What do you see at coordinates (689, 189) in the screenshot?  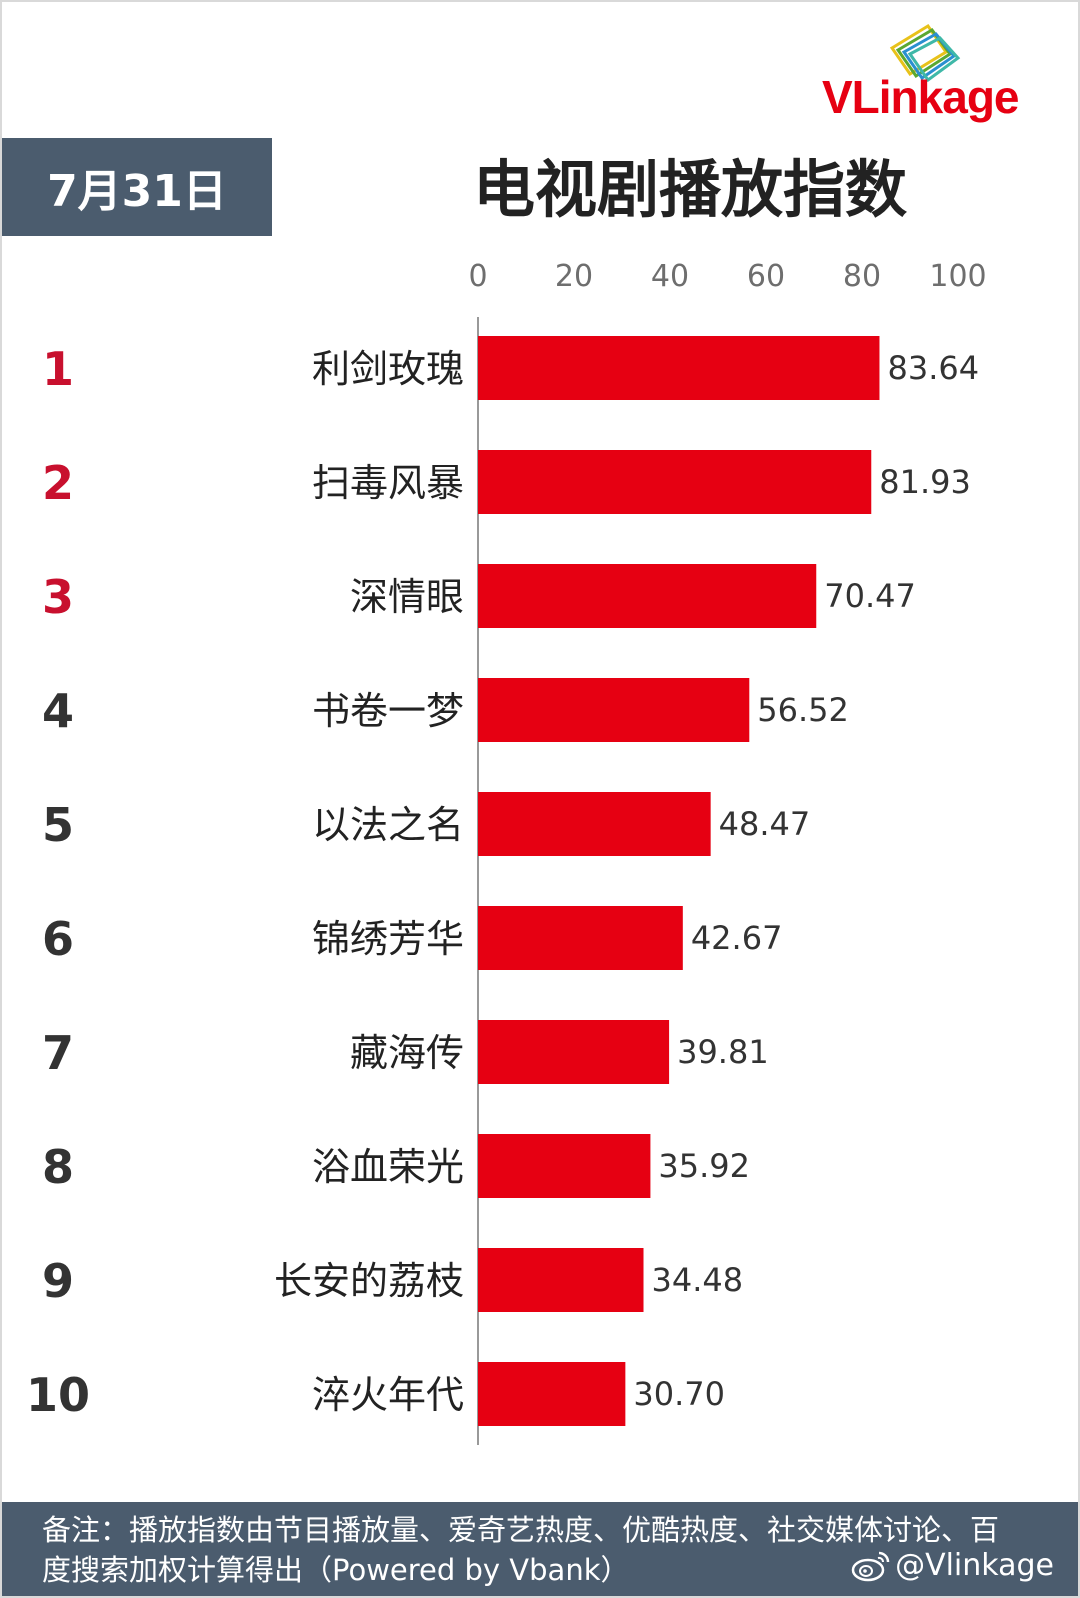 I see `chart-title: 电视剧播放指数` at bounding box center [689, 189].